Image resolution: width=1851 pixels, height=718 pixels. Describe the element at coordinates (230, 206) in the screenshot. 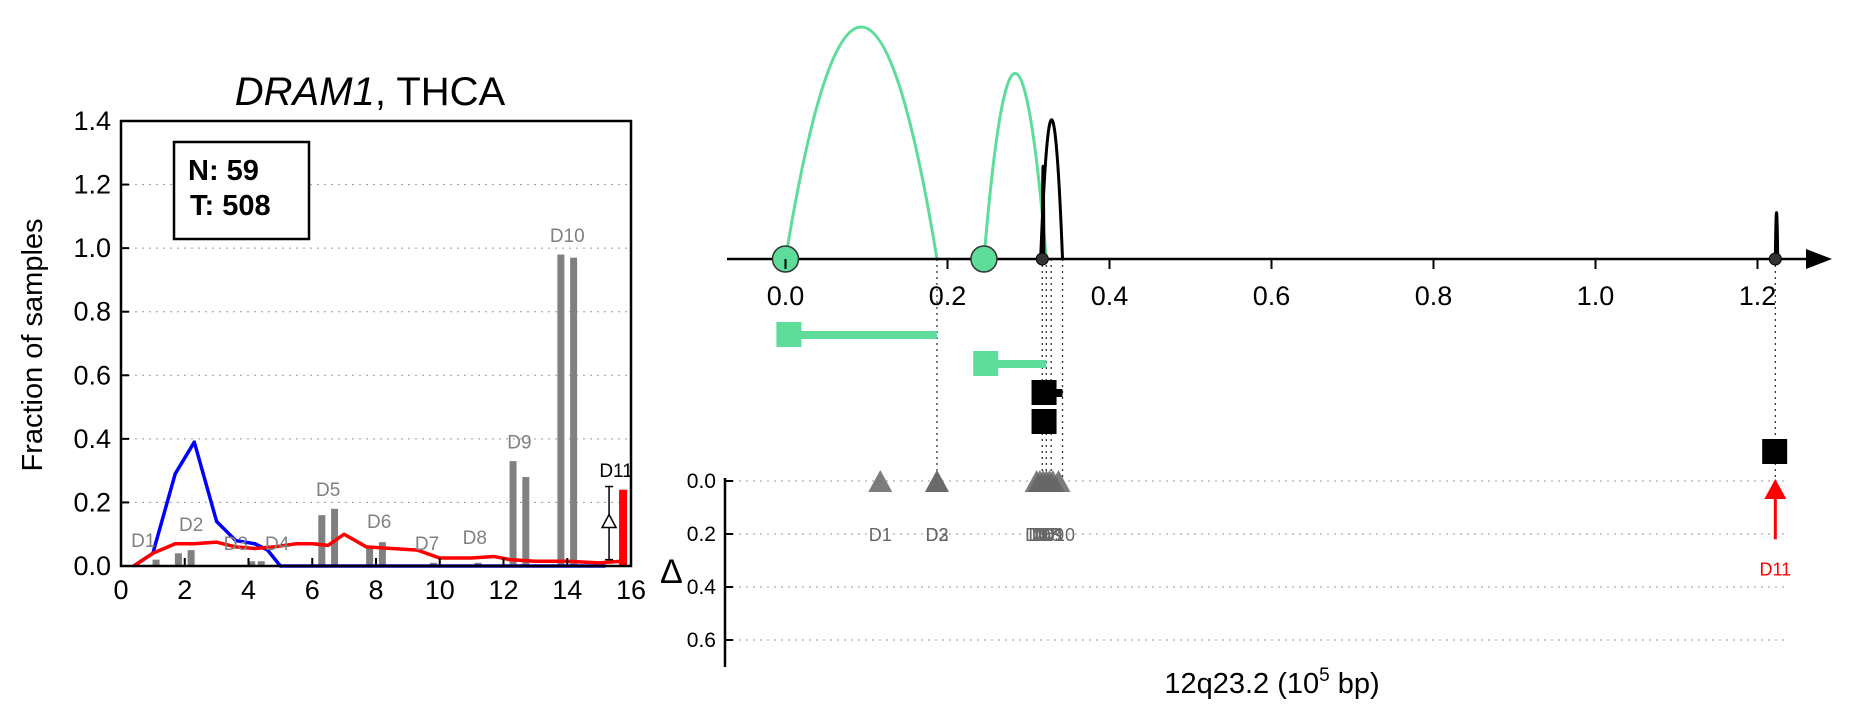

I see `legend-t: T: 508` at that location.